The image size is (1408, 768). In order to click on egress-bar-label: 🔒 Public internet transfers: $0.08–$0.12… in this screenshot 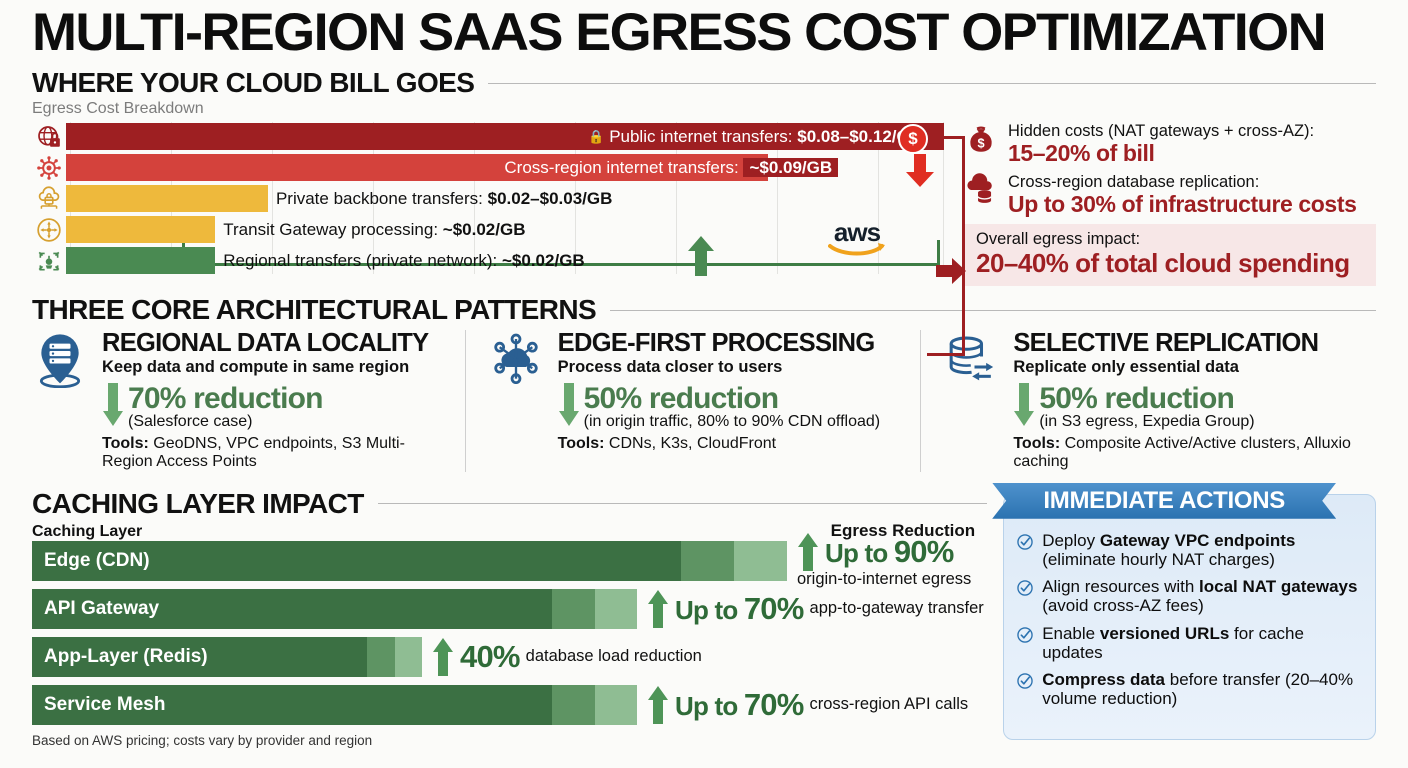, I will do `click(755, 136)`.